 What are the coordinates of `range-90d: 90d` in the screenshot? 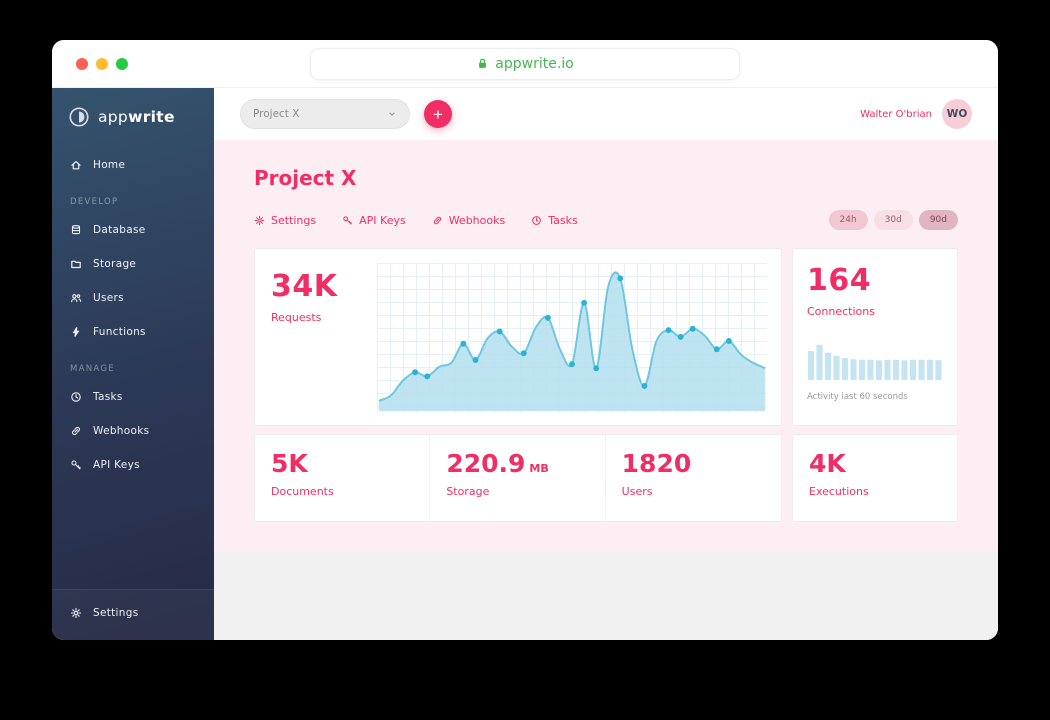 It's located at (938, 220).